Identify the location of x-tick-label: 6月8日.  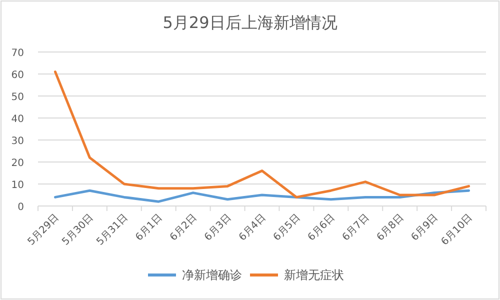
(390, 228).